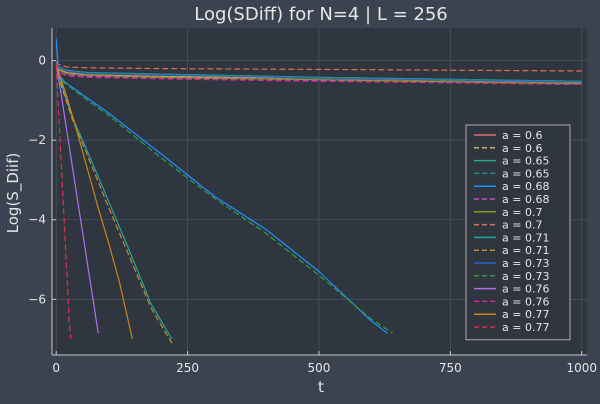  Describe the element at coordinates (450, 368) in the screenshot. I see `x-tick-label: 750` at that location.